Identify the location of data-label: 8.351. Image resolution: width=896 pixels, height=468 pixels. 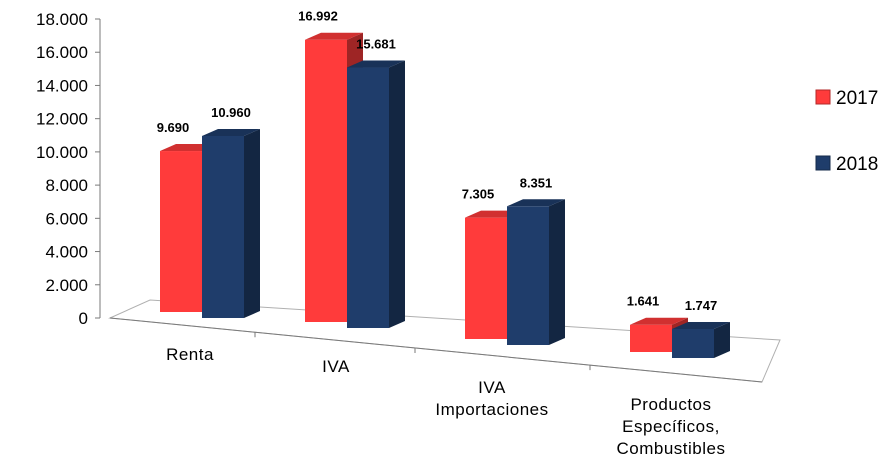
(536, 182).